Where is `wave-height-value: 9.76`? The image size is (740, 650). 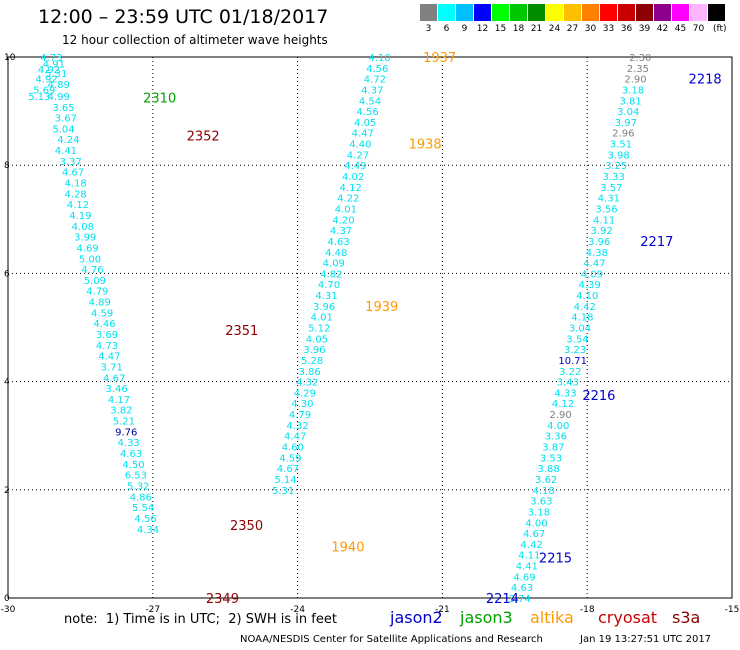 wave-height-value: 9.76 is located at coordinates (126, 432).